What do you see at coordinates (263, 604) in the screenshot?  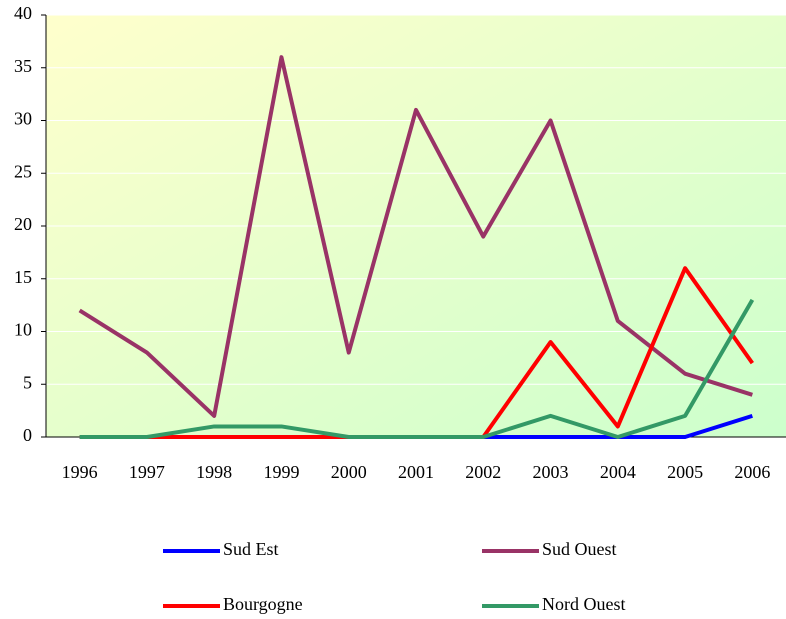 I see `legend-label: Bourgogne` at bounding box center [263, 604].